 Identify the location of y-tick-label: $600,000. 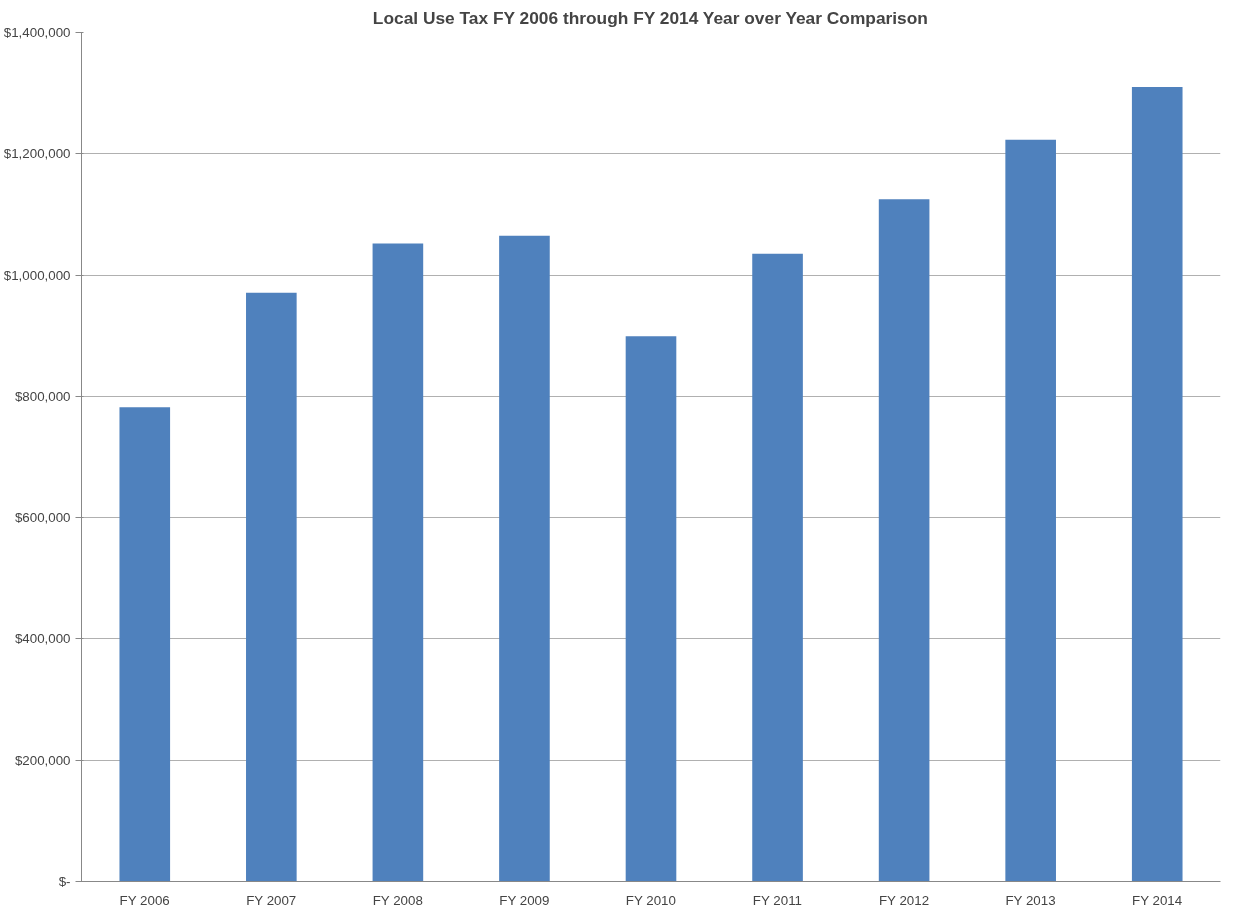
(42, 518).